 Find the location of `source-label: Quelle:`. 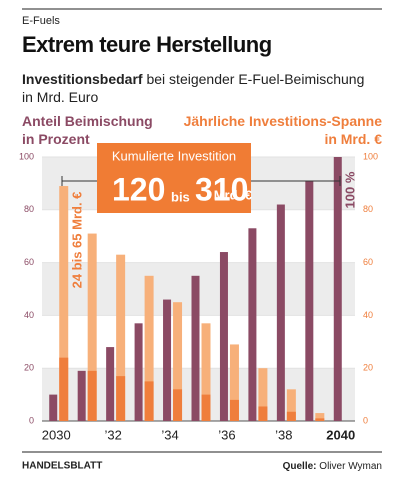

source-label: Quelle: is located at coordinates (300, 466).